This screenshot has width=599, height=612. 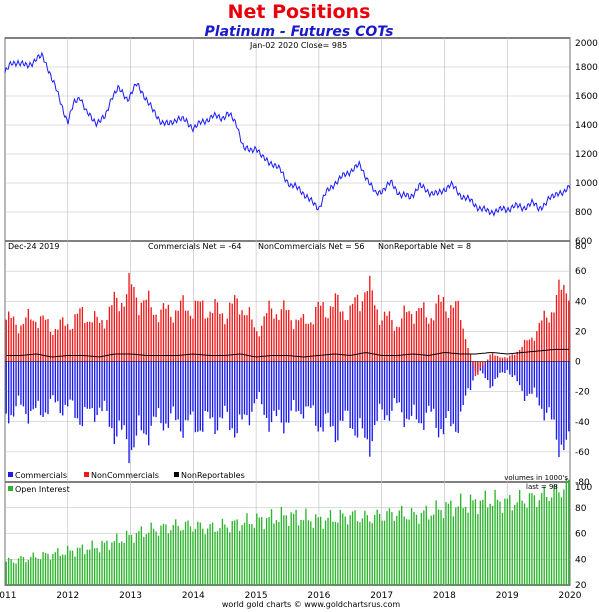 What do you see at coordinates (10, 474) in the screenshot?
I see `legend-commercials-swatch` at bounding box center [10, 474].